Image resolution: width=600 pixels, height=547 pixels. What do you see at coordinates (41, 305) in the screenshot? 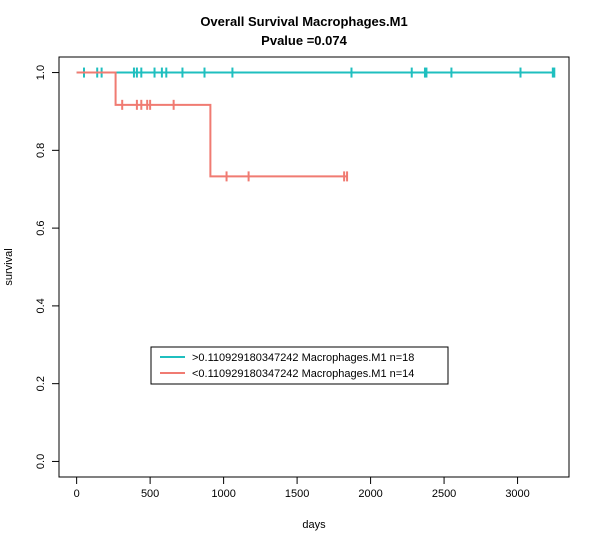
I see `y-tick-label: 0.4` at bounding box center [41, 305].